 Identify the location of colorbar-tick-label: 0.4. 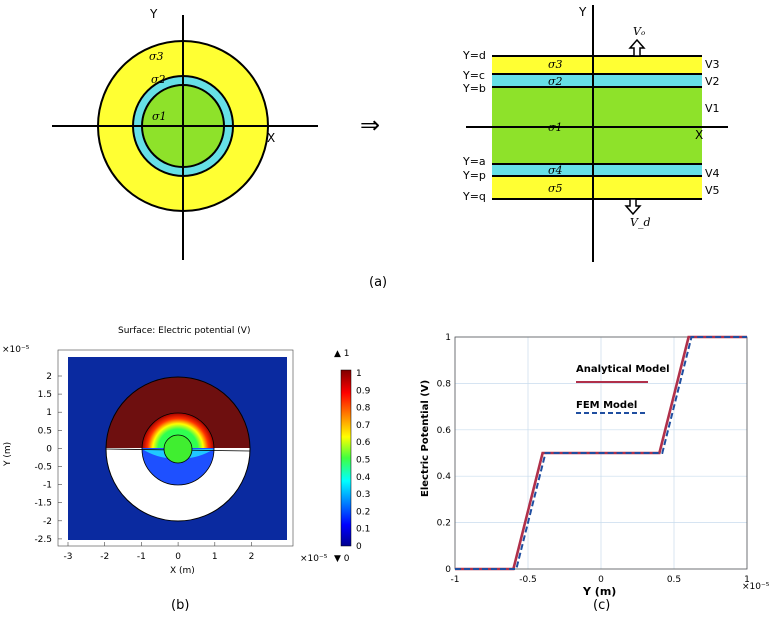
(363, 478).